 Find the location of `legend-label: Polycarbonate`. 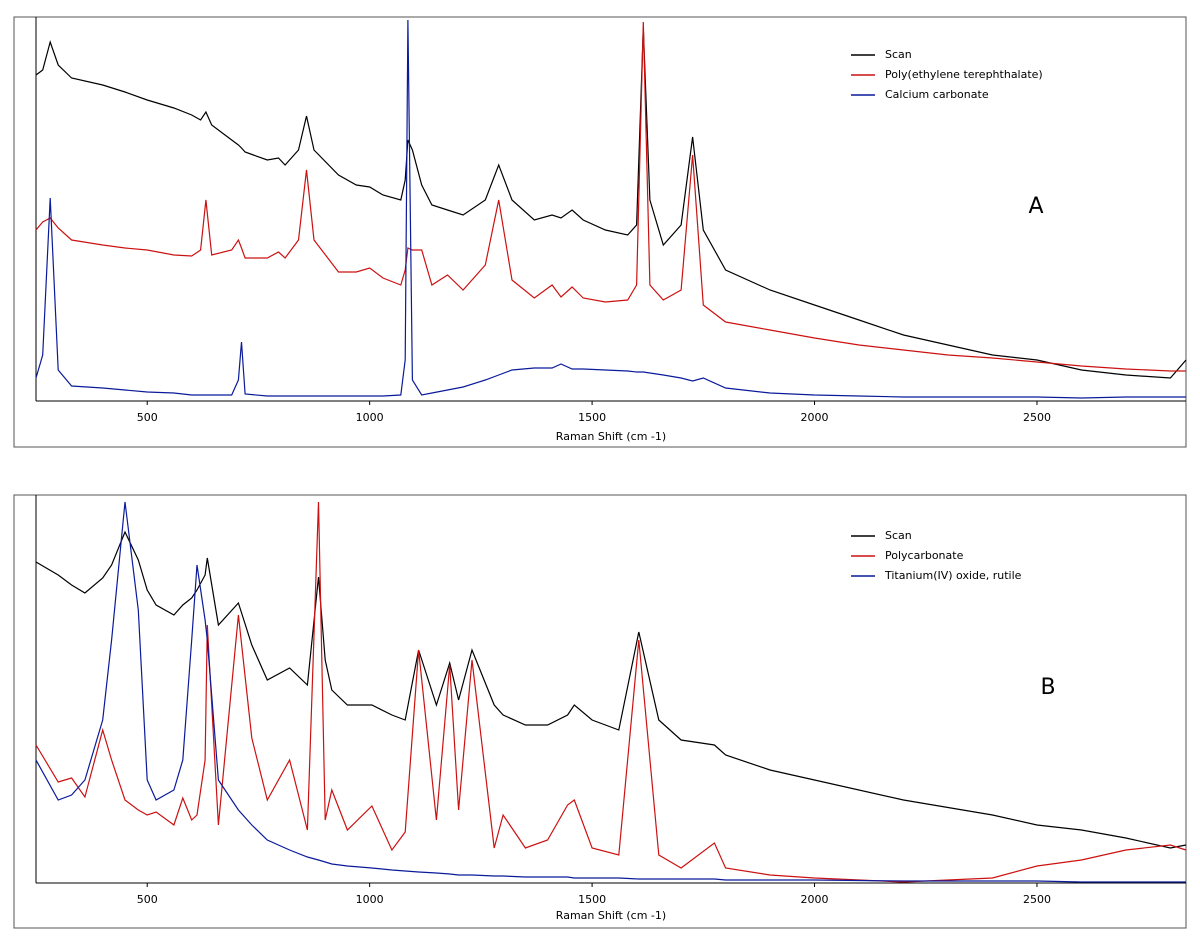

legend-label: Polycarbonate is located at coordinates (924, 555).